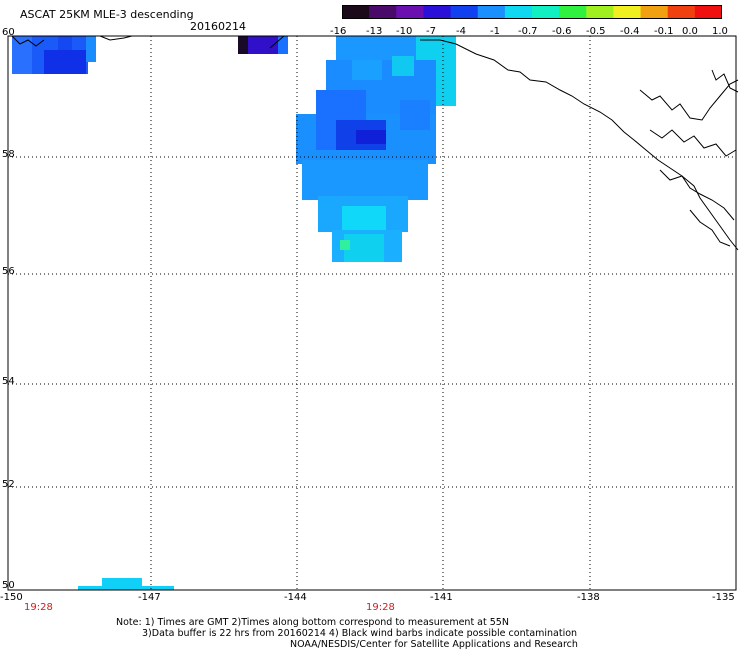  What do you see at coordinates (8, 484) in the screenshot?
I see `lat-label: 52` at bounding box center [8, 484].